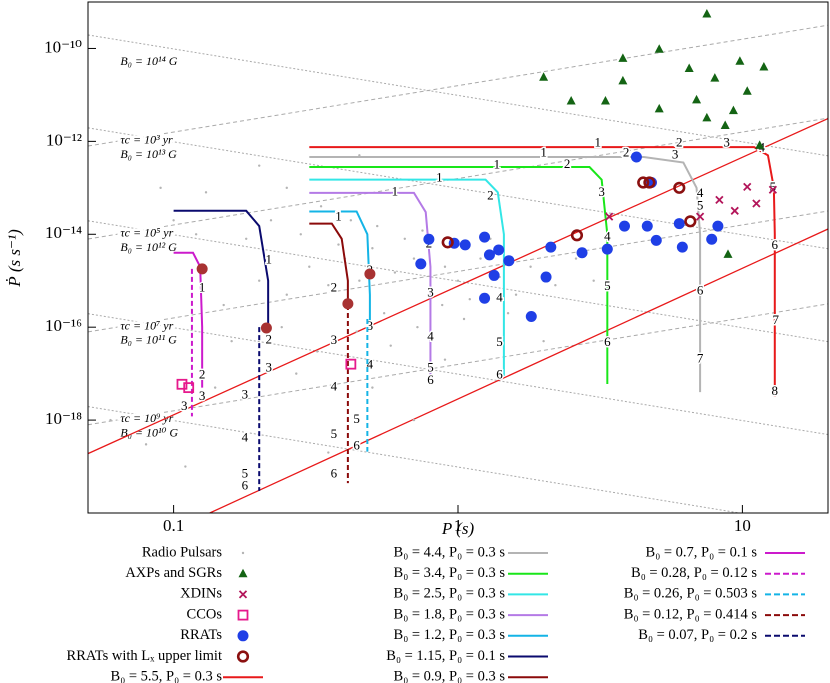 Image resolution: width=830 pixels, height=683 pixels. What do you see at coordinates (450, 573) in the screenshot?
I see `legend-label: B₀ = 3.4, P₀ = 0.3 s` at bounding box center [450, 573].